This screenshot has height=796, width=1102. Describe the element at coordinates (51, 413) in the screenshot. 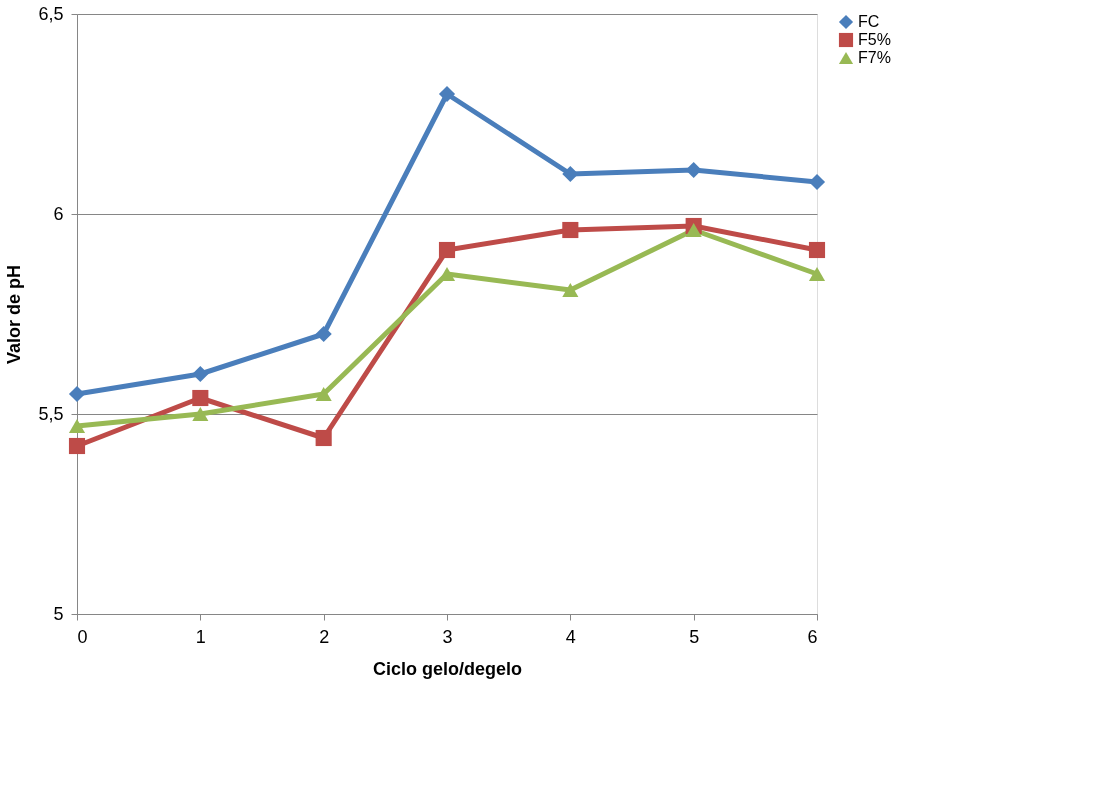

I see `y-tick-label: 5,5` at that location.